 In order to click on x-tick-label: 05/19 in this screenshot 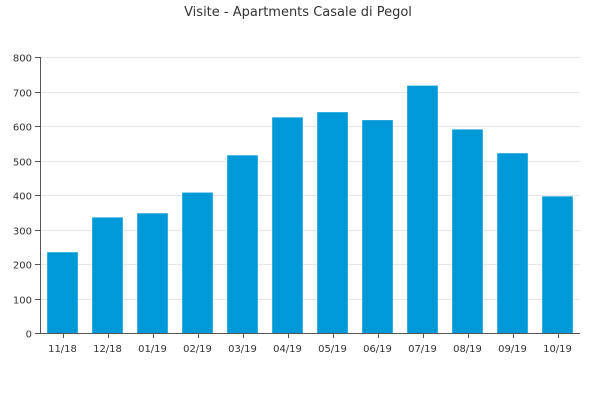, I will do `click(332, 349)`.